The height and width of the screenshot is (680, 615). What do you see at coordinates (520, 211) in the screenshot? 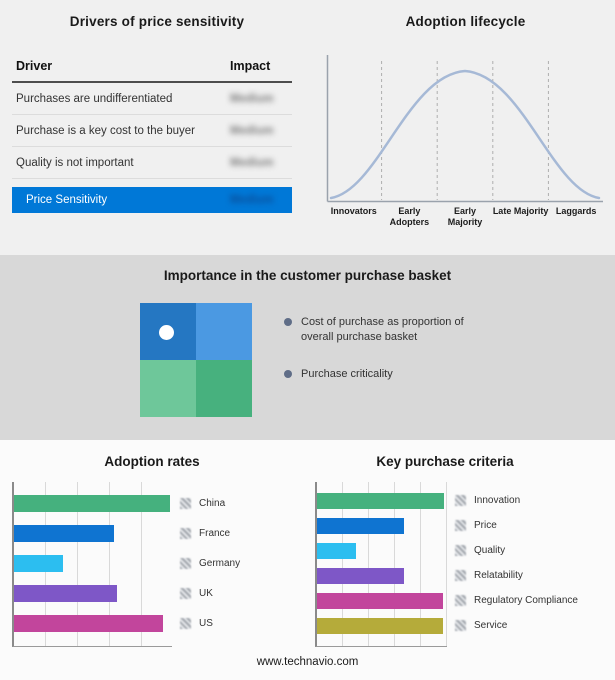
I see `stage-label-late-majority: Late Majority` at bounding box center [520, 211].